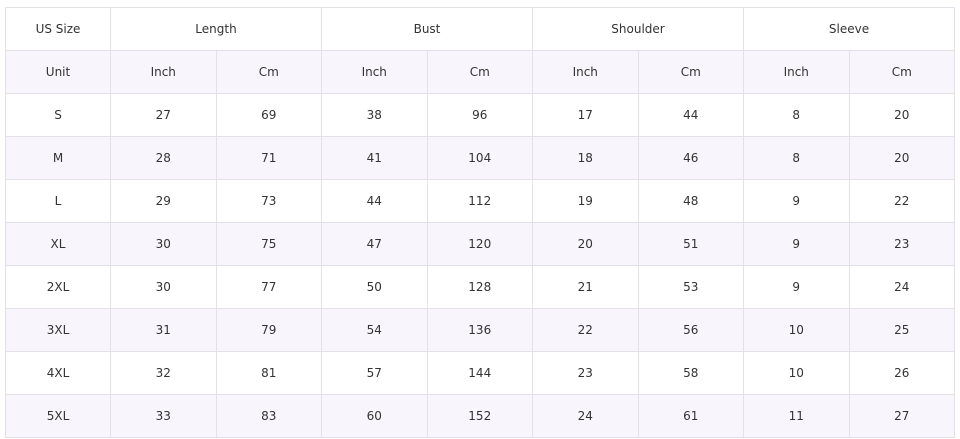 This screenshot has width=960, height=439. I want to click on value-cell: 60, so click(374, 416).